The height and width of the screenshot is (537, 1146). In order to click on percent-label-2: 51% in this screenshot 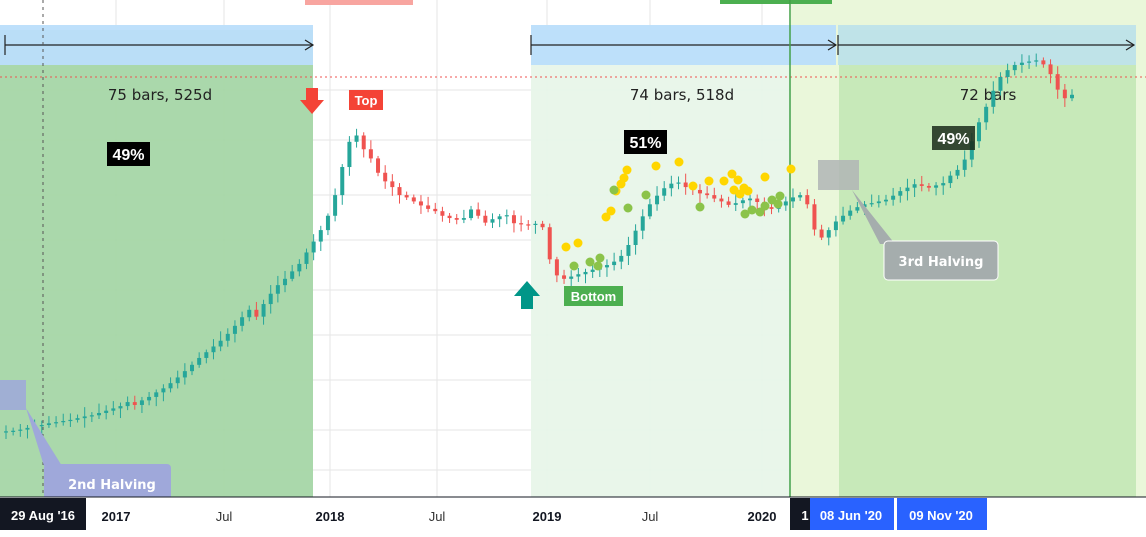, I will do `click(645, 142)`.